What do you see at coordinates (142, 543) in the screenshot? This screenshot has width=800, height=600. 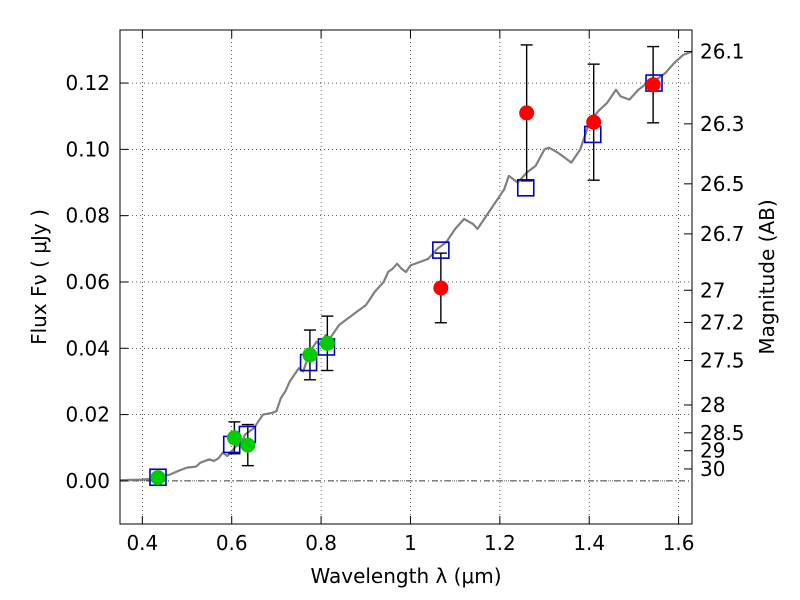 I see `x-tick-label: 0.4` at bounding box center [142, 543].